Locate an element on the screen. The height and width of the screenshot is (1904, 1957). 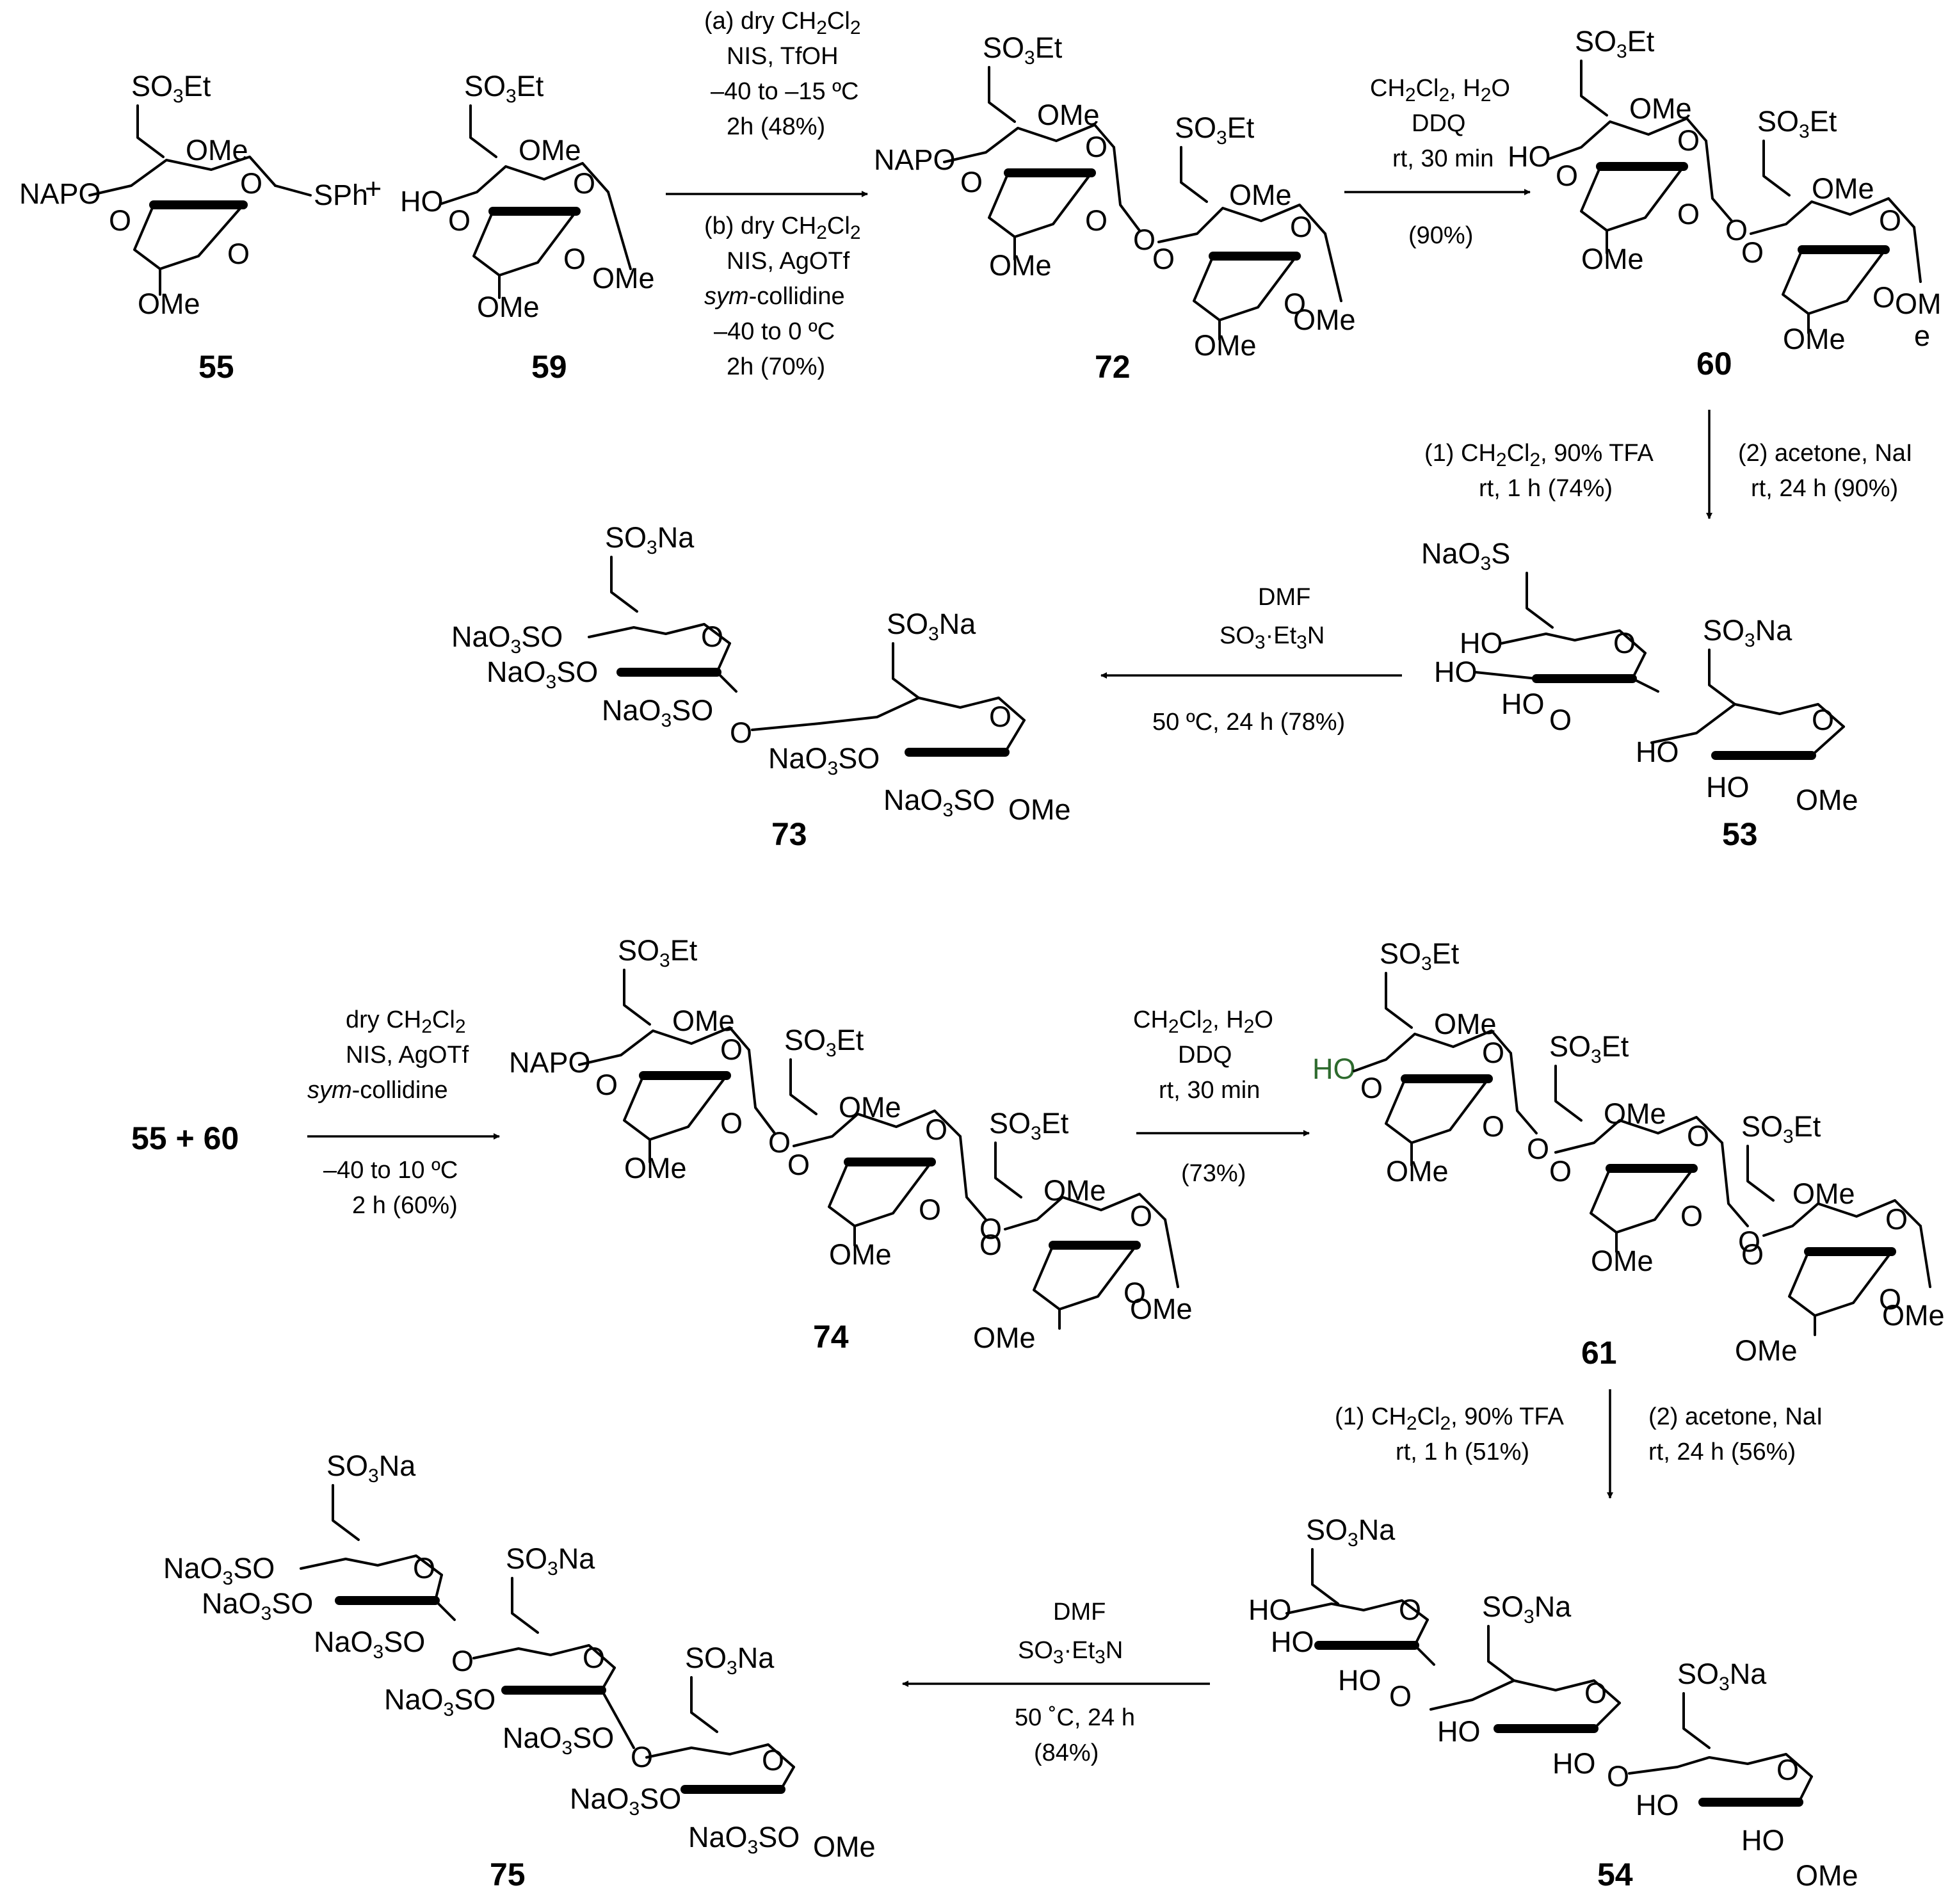
svg-text: (a) dry CH2Cl2 is located at coordinates (782, 23).